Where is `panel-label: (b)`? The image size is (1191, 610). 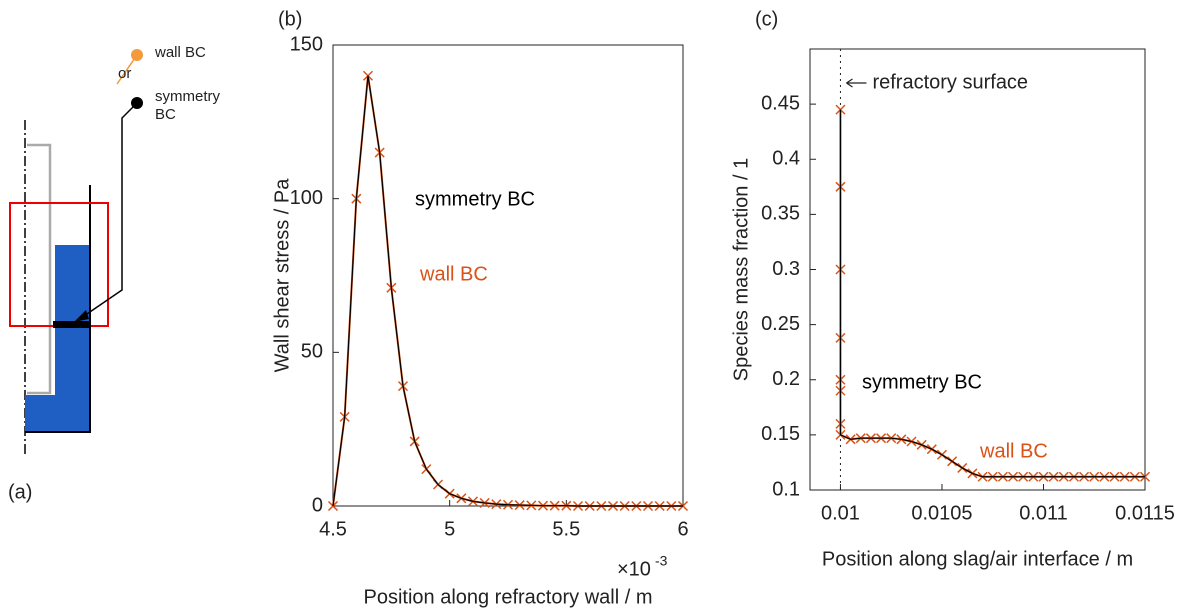 panel-label: (b) is located at coordinates (290, 19).